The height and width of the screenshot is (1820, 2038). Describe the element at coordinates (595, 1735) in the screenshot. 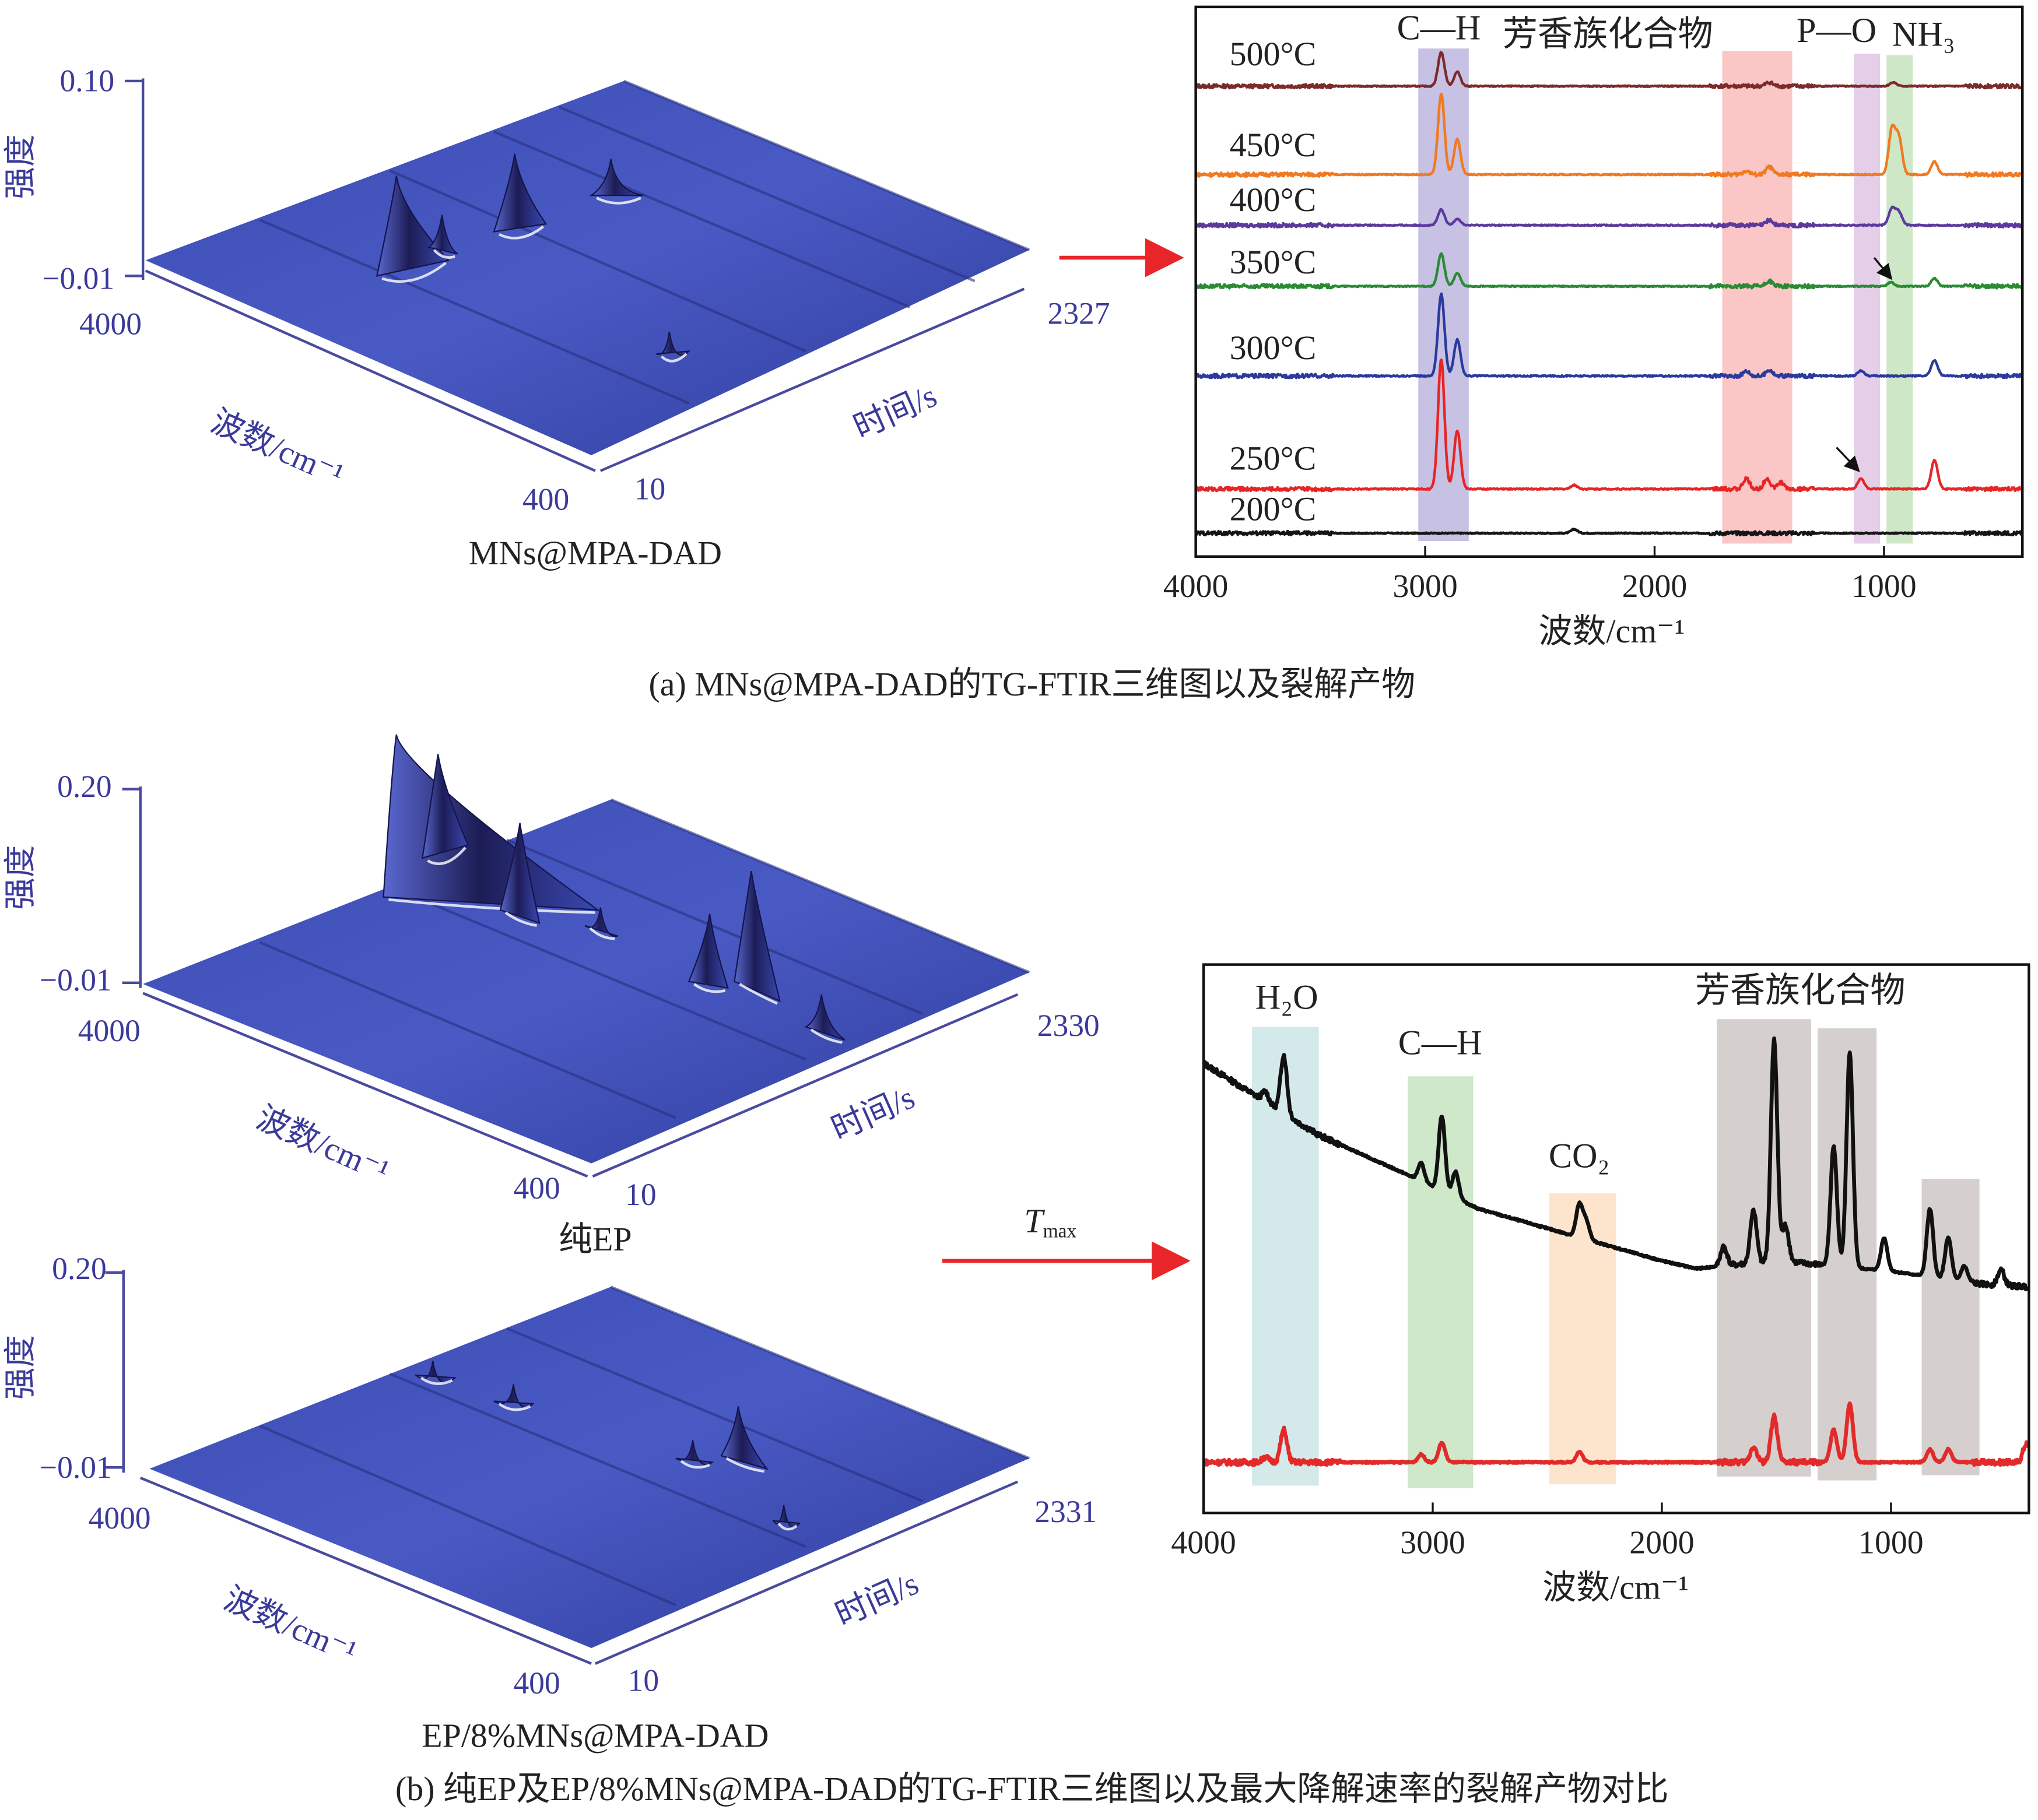

I see `plot-title: EP/8%MNs@MPA-DAD` at that location.